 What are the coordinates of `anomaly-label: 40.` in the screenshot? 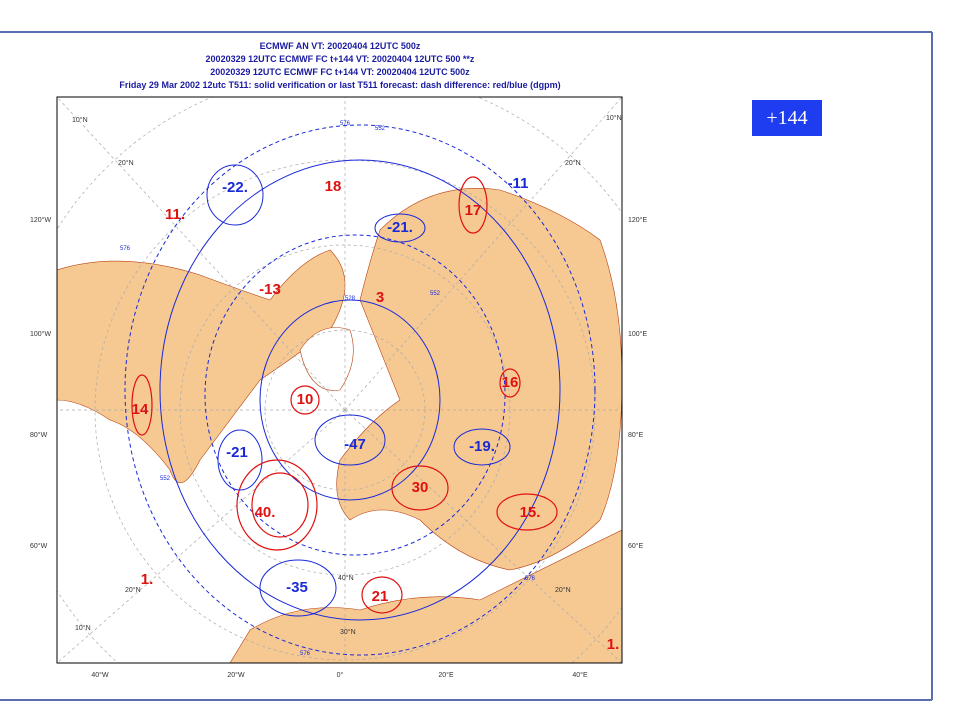 It's located at (265, 512).